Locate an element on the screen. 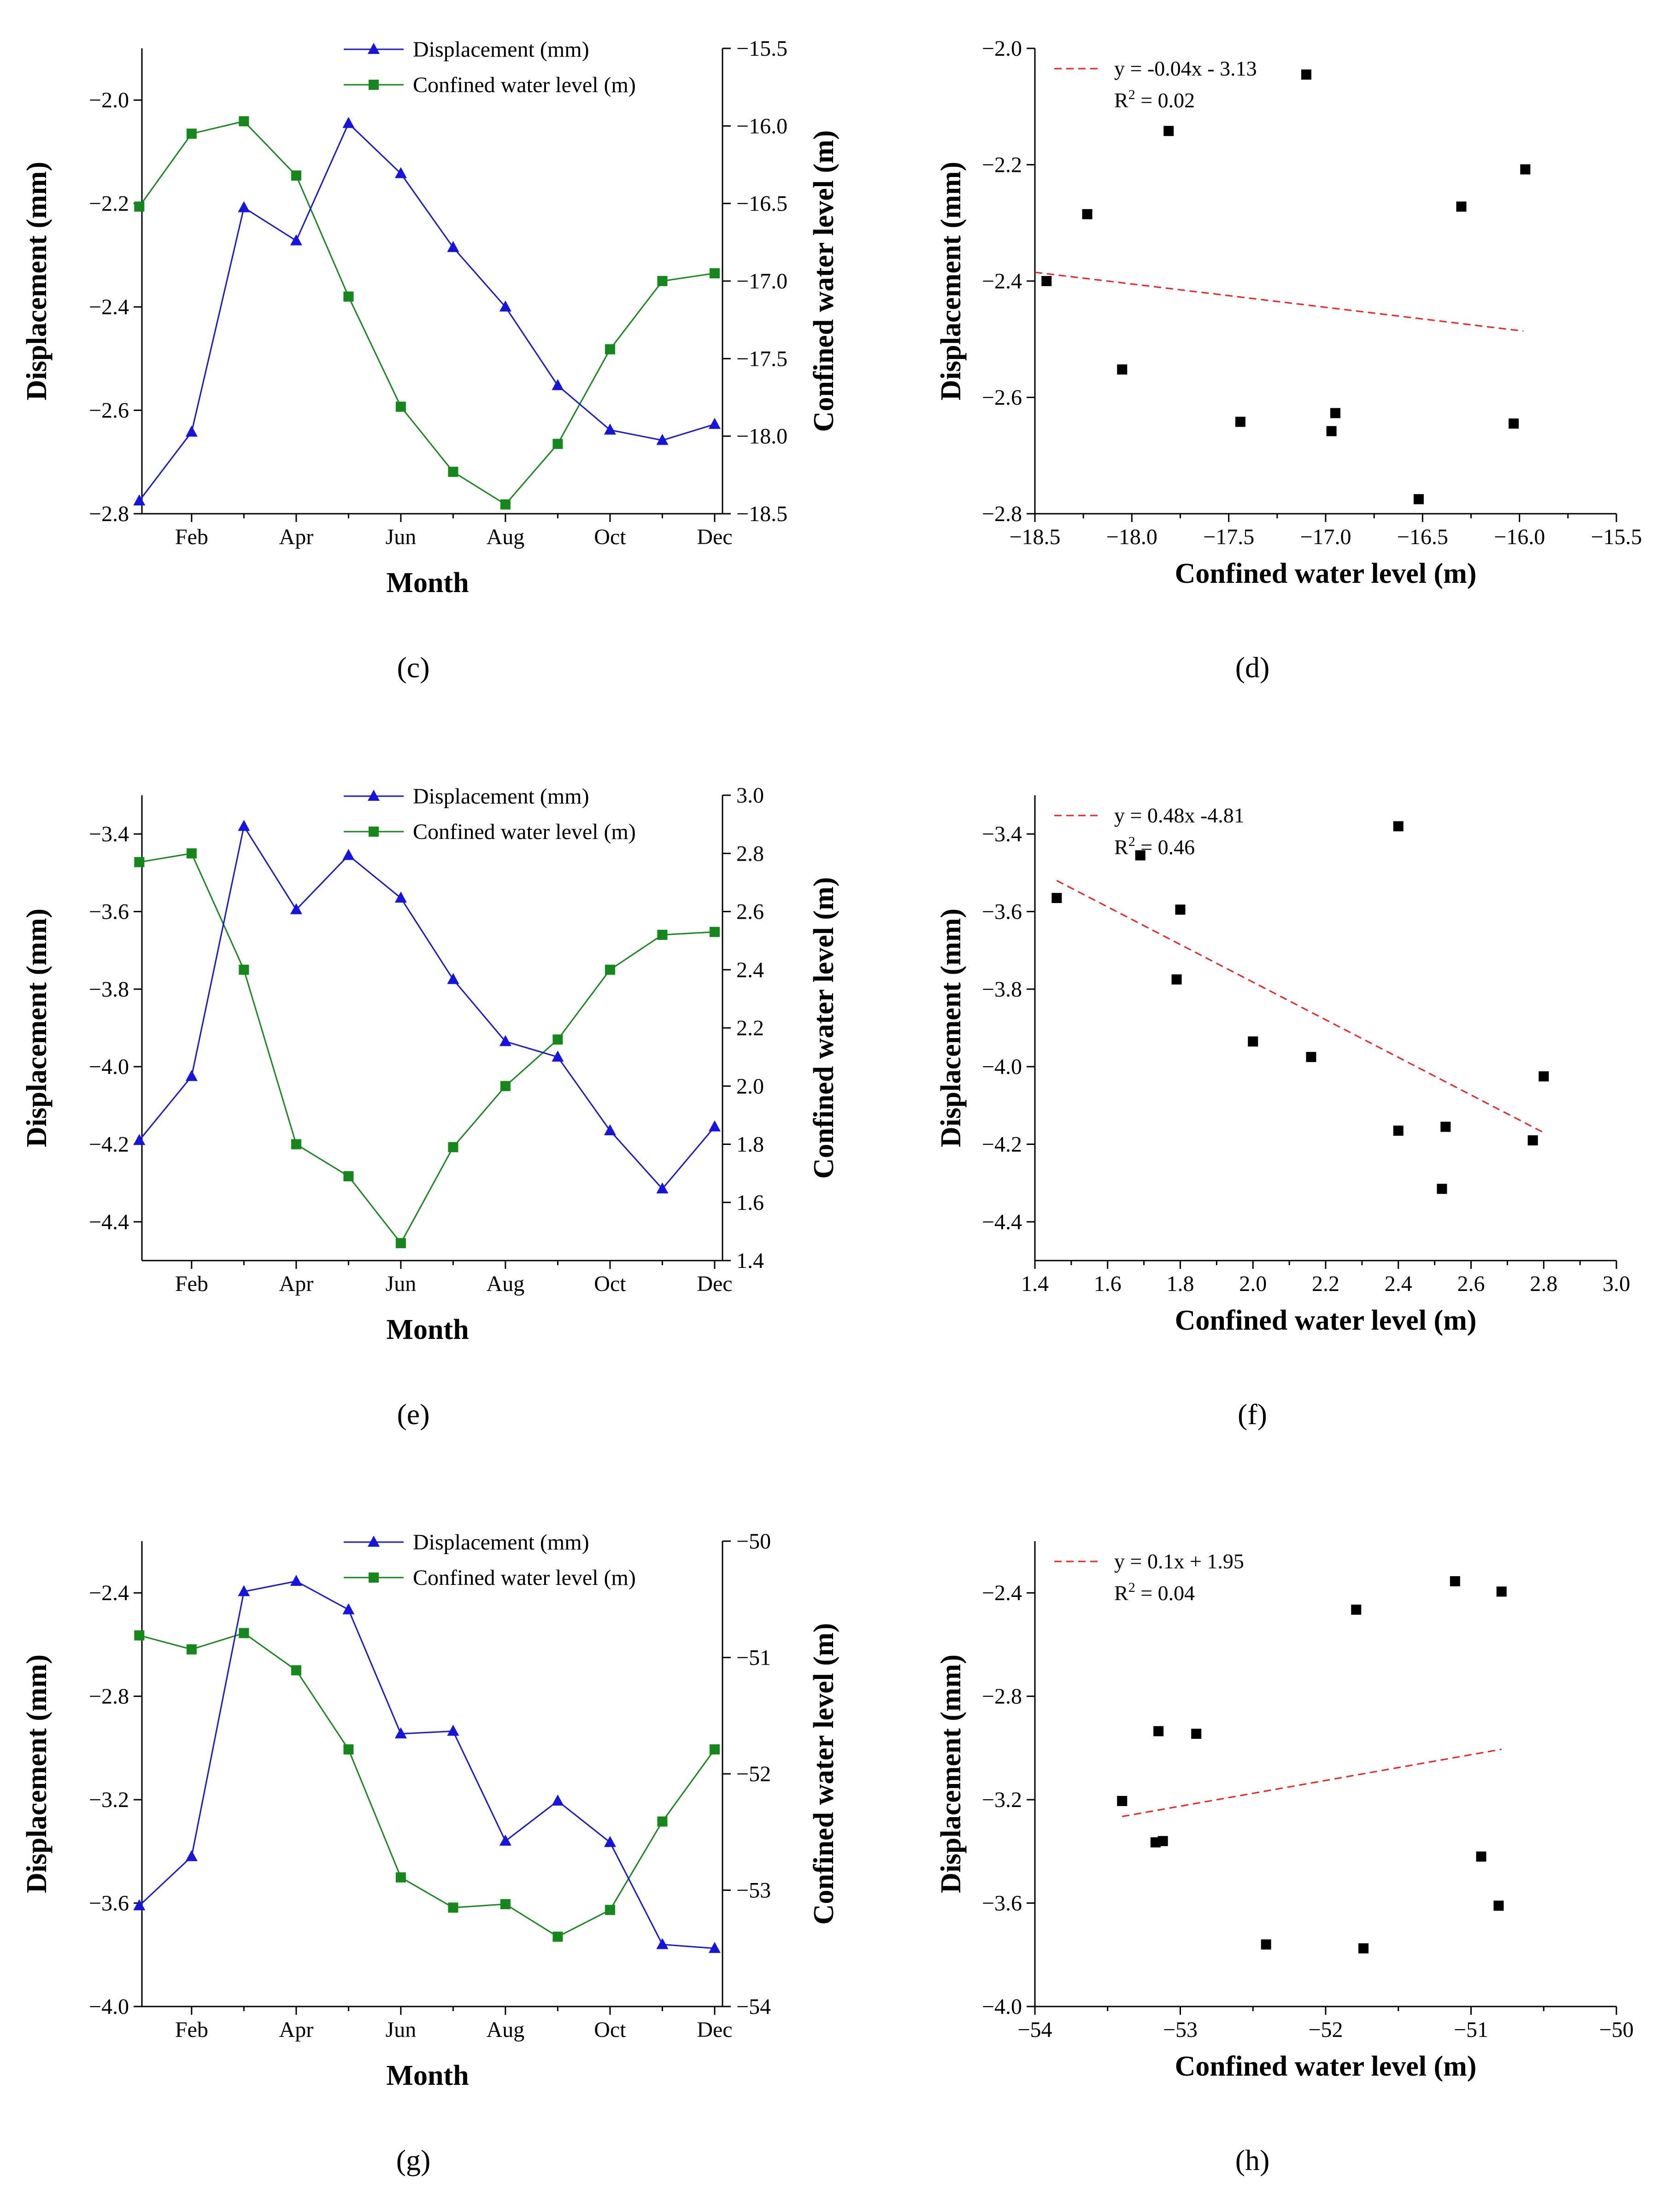  right-y-tick-label: −52 is located at coordinates (753, 1774).